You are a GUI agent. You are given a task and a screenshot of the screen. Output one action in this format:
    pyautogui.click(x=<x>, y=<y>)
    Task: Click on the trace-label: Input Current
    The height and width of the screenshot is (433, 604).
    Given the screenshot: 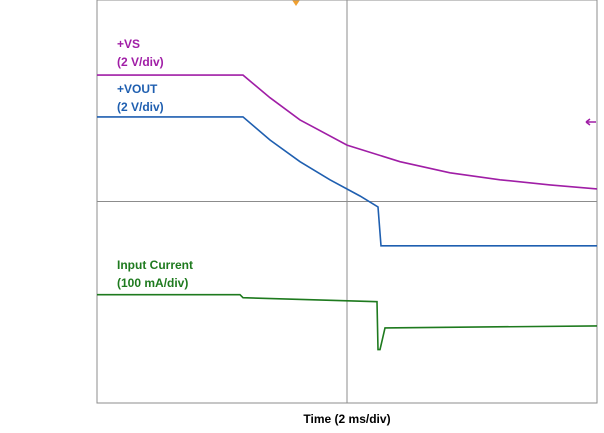 What is the action you would take?
    pyautogui.click(x=155, y=265)
    